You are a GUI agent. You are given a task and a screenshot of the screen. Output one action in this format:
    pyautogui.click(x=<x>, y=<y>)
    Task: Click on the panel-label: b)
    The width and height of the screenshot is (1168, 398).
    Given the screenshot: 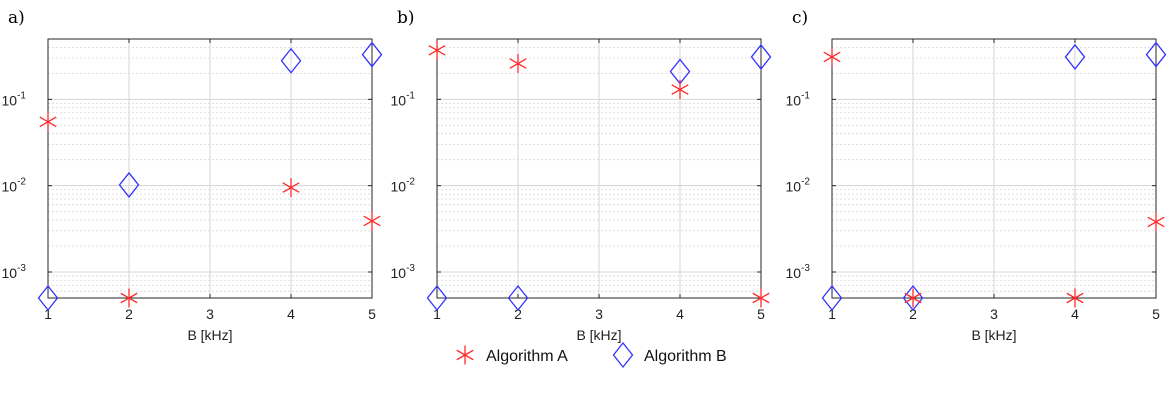 What is the action you would take?
    pyautogui.click(x=406, y=18)
    